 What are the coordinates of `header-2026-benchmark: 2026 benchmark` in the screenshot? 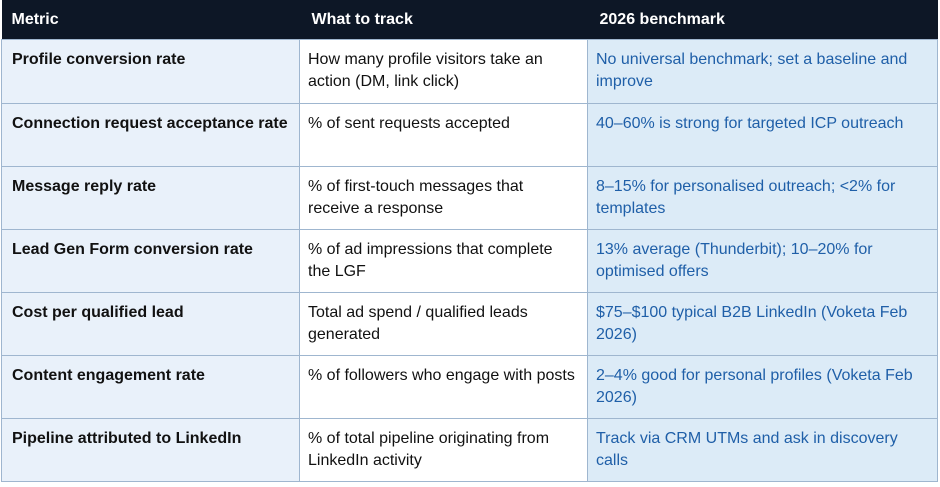 It's located at (762, 20).